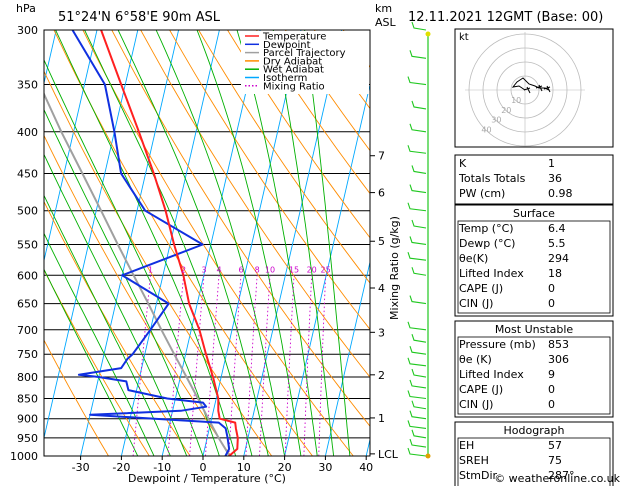  What do you see at coordinates (27, 398) in the screenshot?
I see `pressure-tick-label: 850` at bounding box center [27, 398].